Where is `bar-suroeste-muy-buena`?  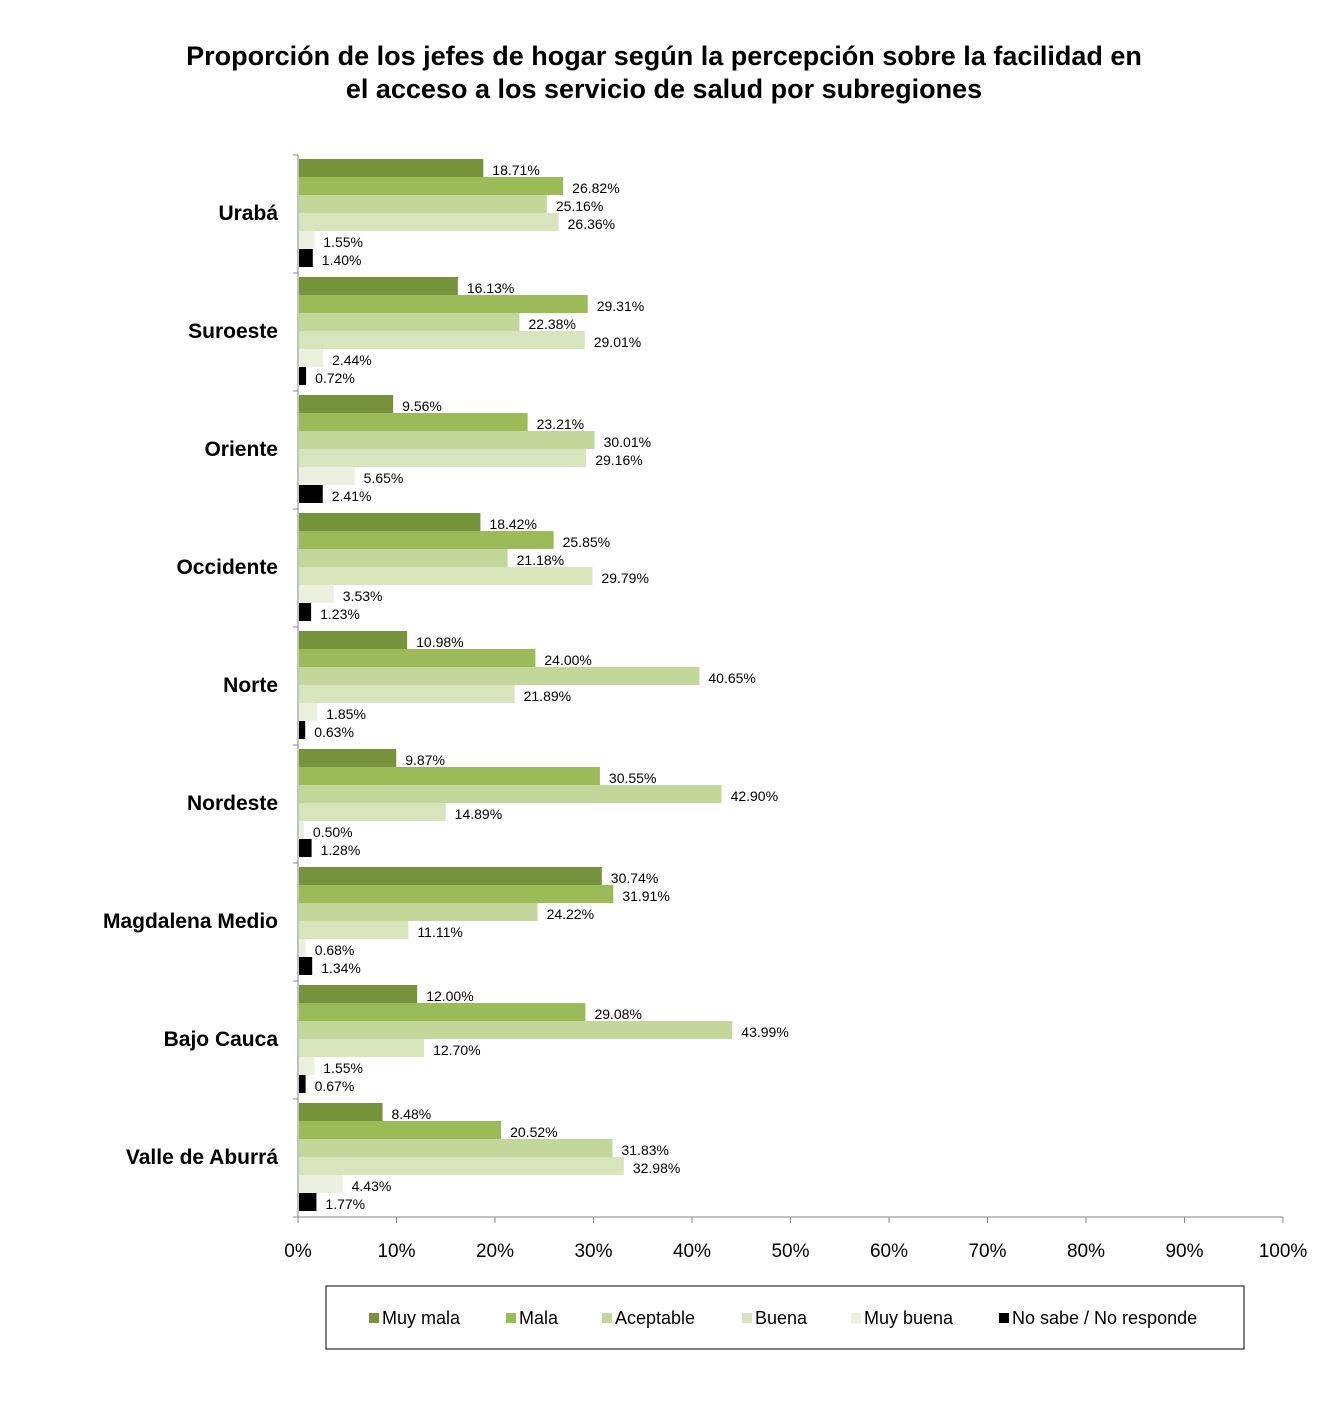 bar-suroeste-muy-buena is located at coordinates (311, 358).